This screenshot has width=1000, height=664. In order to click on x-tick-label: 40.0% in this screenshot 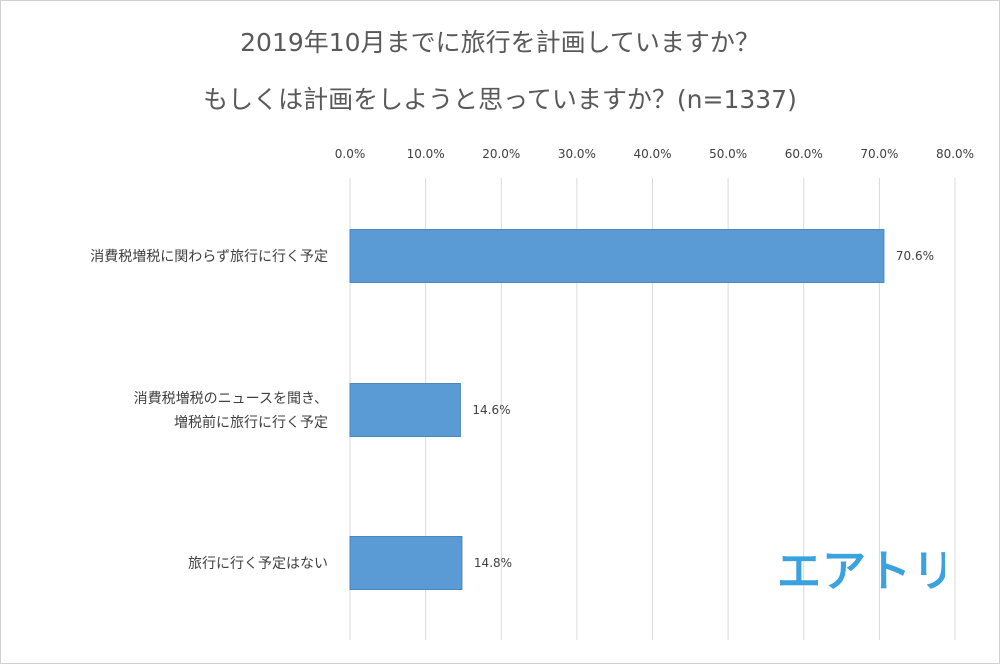, I will do `click(652, 154)`.